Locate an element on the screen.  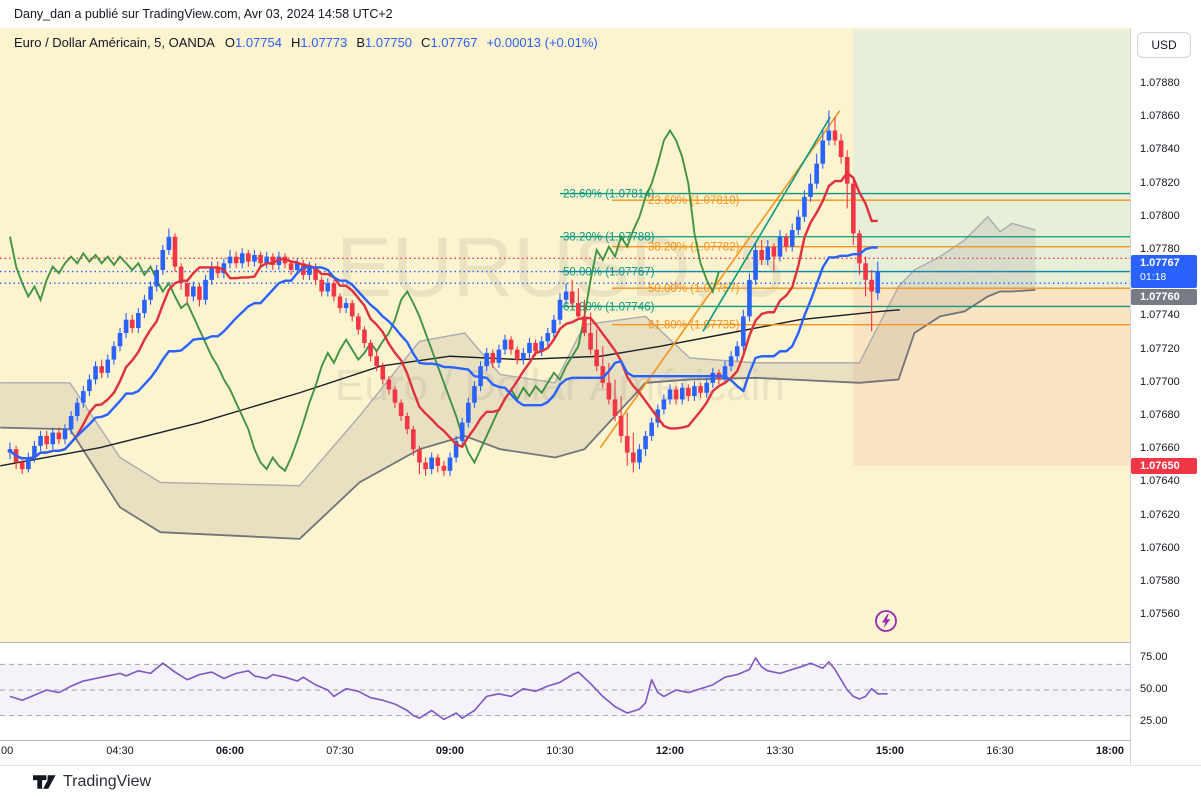
rsi-svg is located at coordinates (565, 691).